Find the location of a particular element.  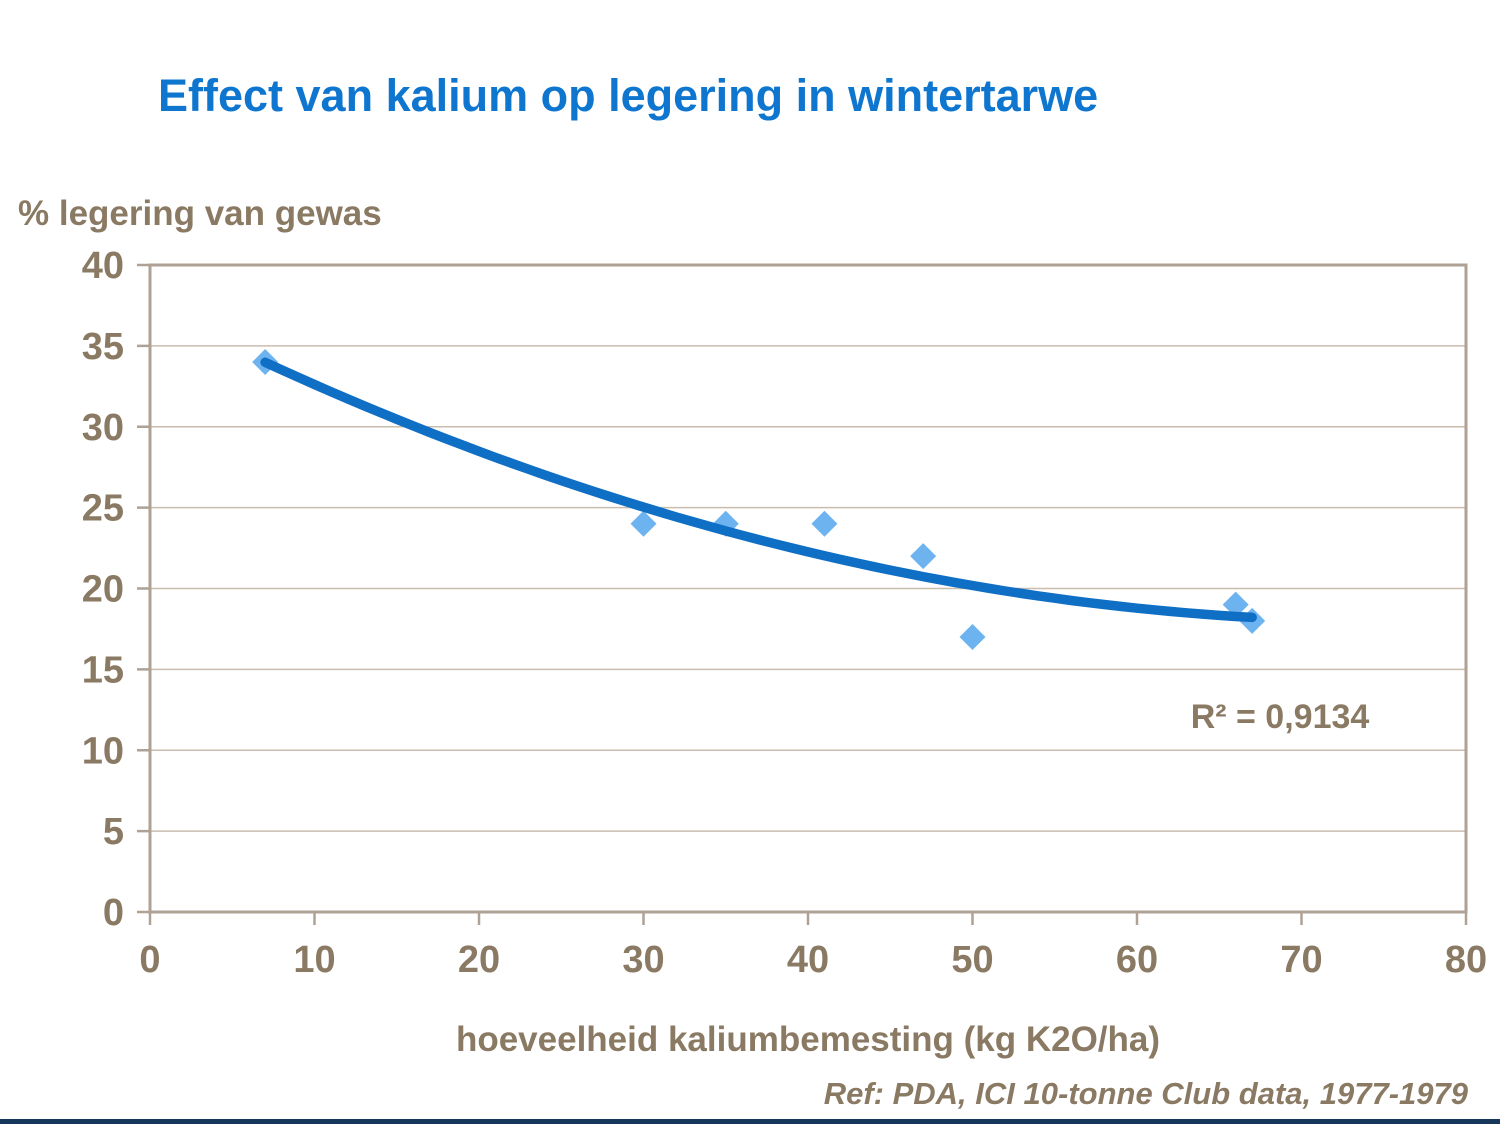

y-axis-tick-label: 35 is located at coordinates (103, 347).